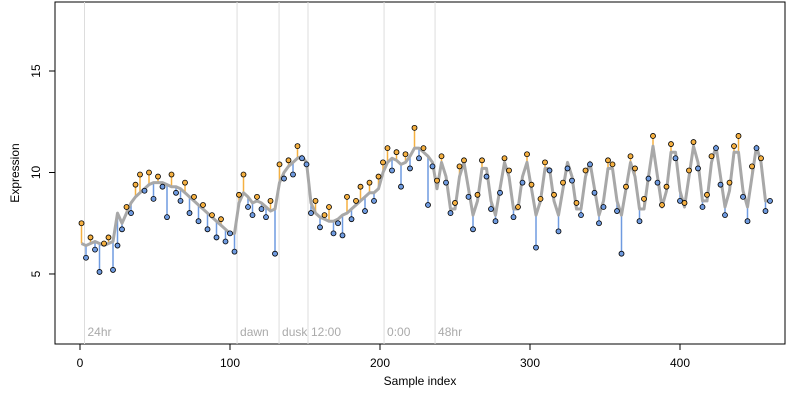 The height and width of the screenshot is (405, 800). Describe the element at coordinates (450, 332) in the screenshot. I see `annotation-label: 48hr` at that location.